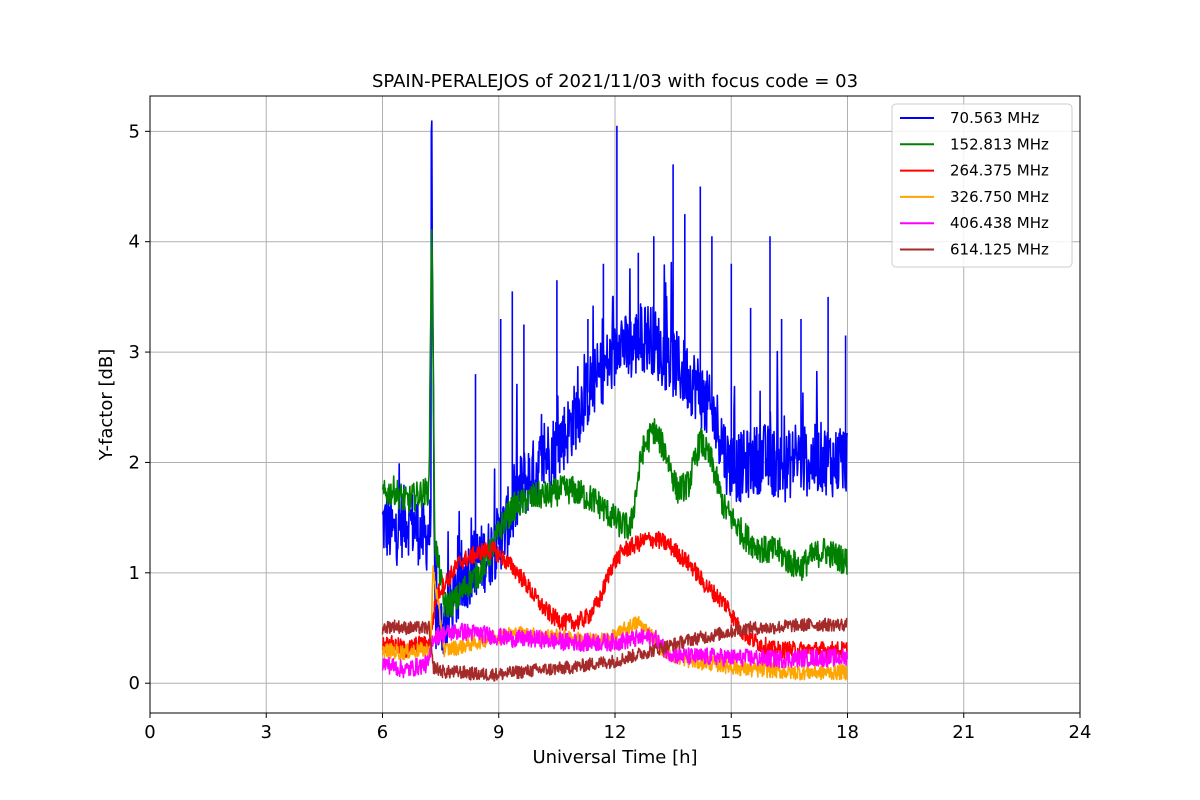 Image resolution: width=1200 pixels, height=800 pixels. I want to click on legend-label-2: 264.375 MHz, so click(999, 171).